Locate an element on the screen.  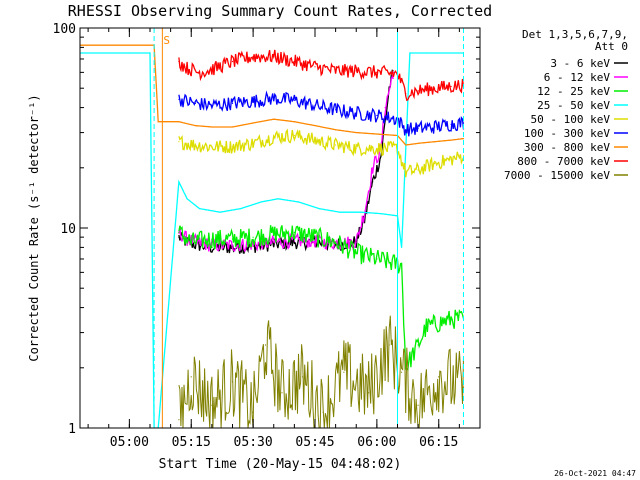
x-tick-label: 05:30 is located at coordinates (253, 442).